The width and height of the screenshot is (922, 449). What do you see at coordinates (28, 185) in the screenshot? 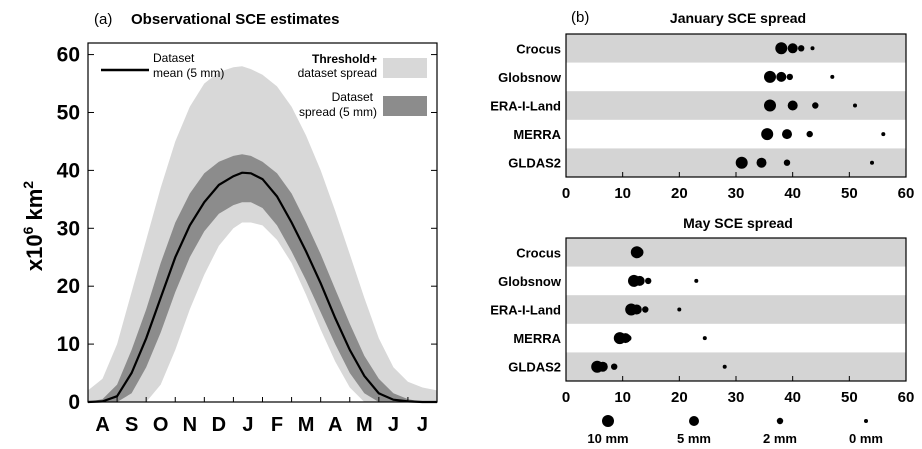
I see `ylabel-exponent-2: 2` at bounding box center [28, 185].